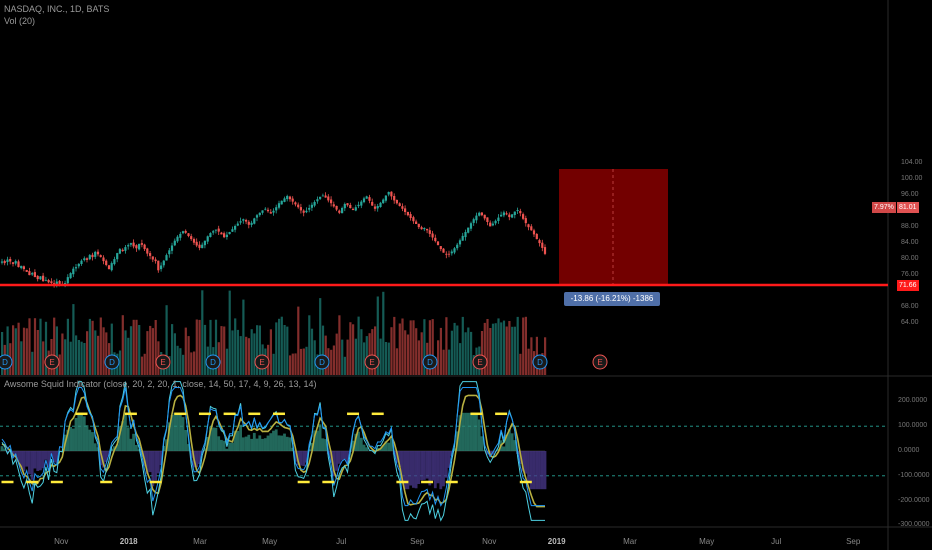  What do you see at coordinates (912, 163) in the screenshot?
I see `price-tick-label: 104.00` at bounding box center [912, 163].